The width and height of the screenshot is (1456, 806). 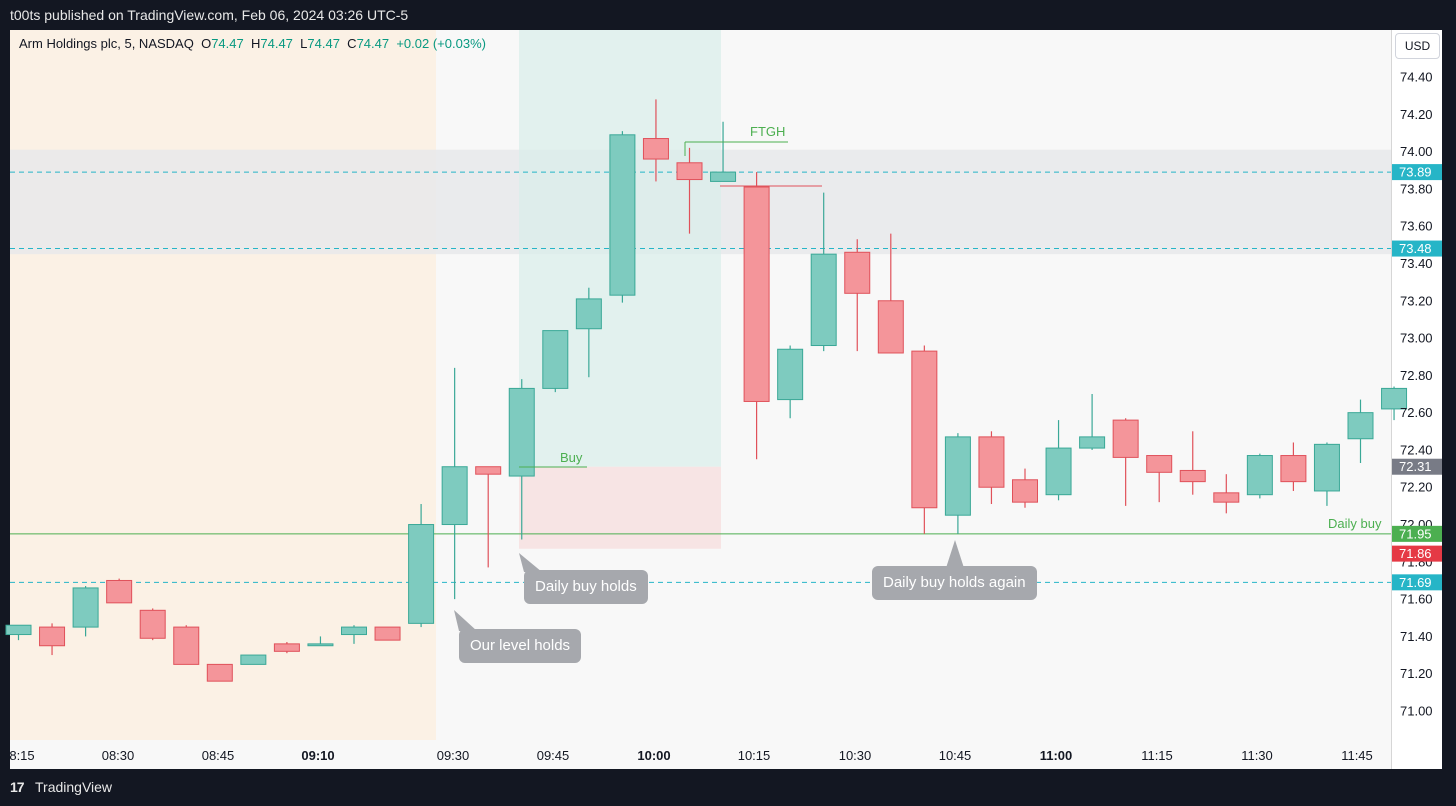 What do you see at coordinates (106, 43) in the screenshot?
I see `legend-symbol: Arm Holdings plc, 5, NASDAQ` at bounding box center [106, 43].